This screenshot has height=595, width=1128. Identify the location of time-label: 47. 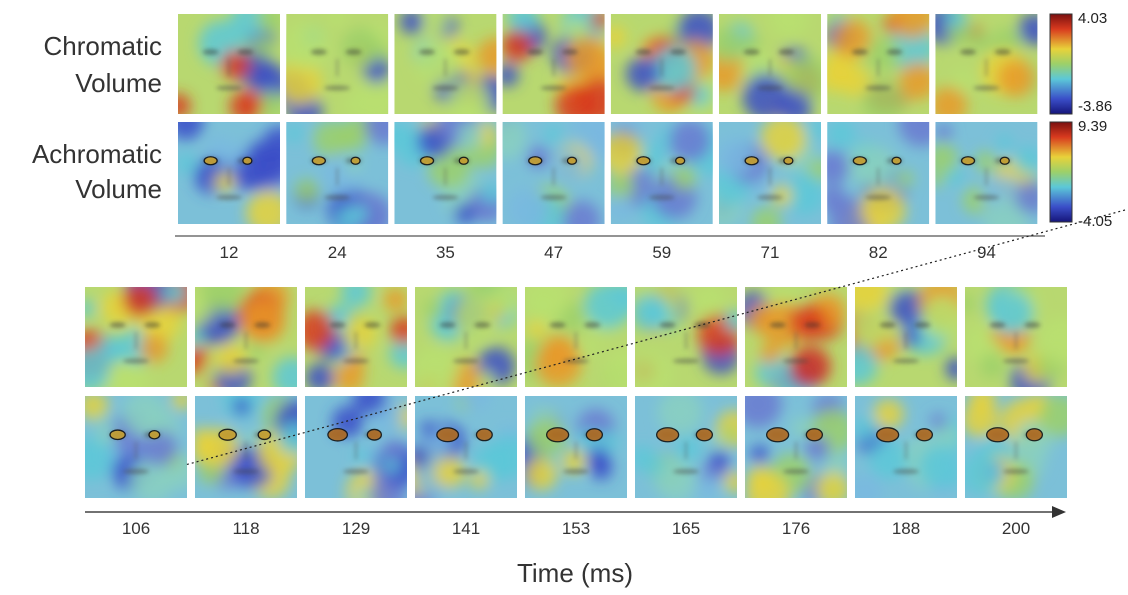
(553, 252).